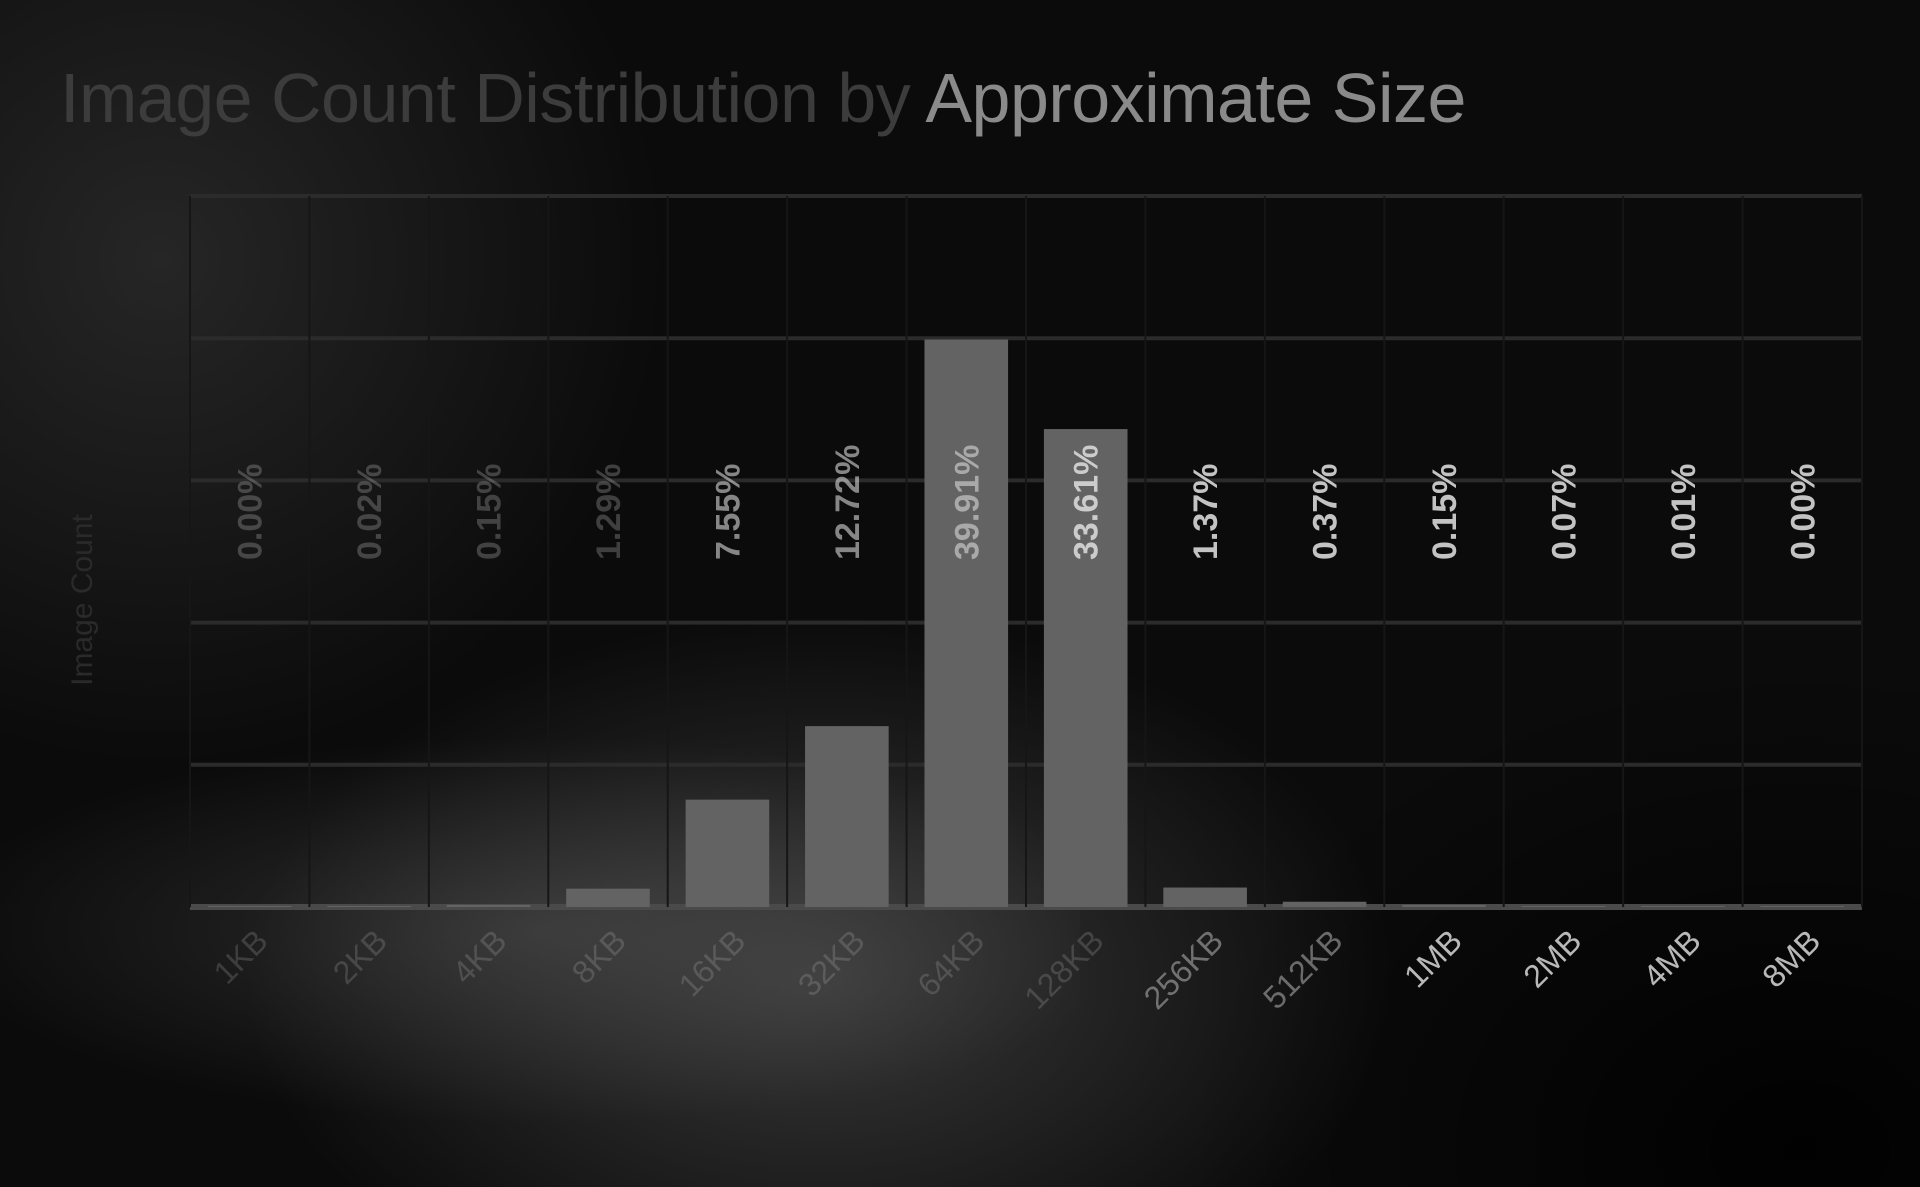 Image resolution: width=1920 pixels, height=1187 pixels. Describe the element at coordinates (831, 962) in the screenshot. I see `x-tick-label: 32KB` at that location.